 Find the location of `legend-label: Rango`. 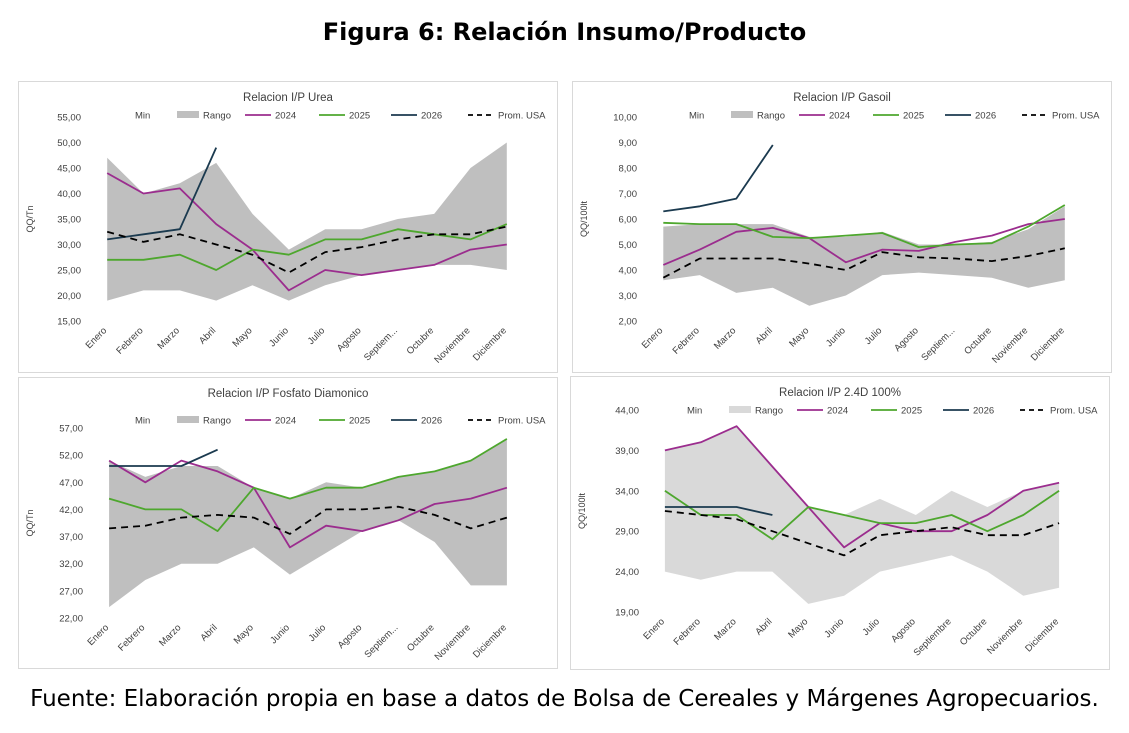

legend-label: Rango is located at coordinates (217, 421).